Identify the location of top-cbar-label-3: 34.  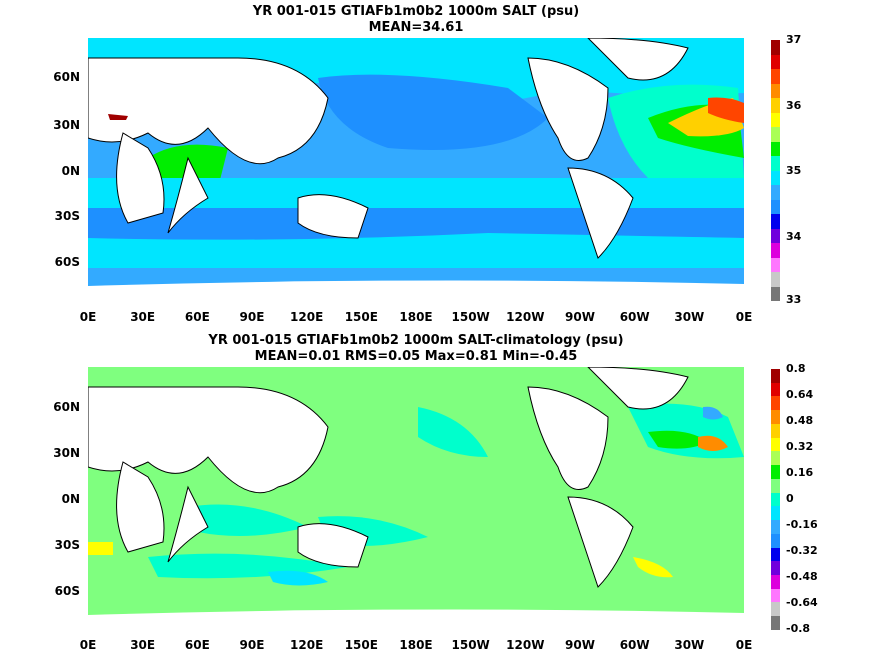
(794, 236).